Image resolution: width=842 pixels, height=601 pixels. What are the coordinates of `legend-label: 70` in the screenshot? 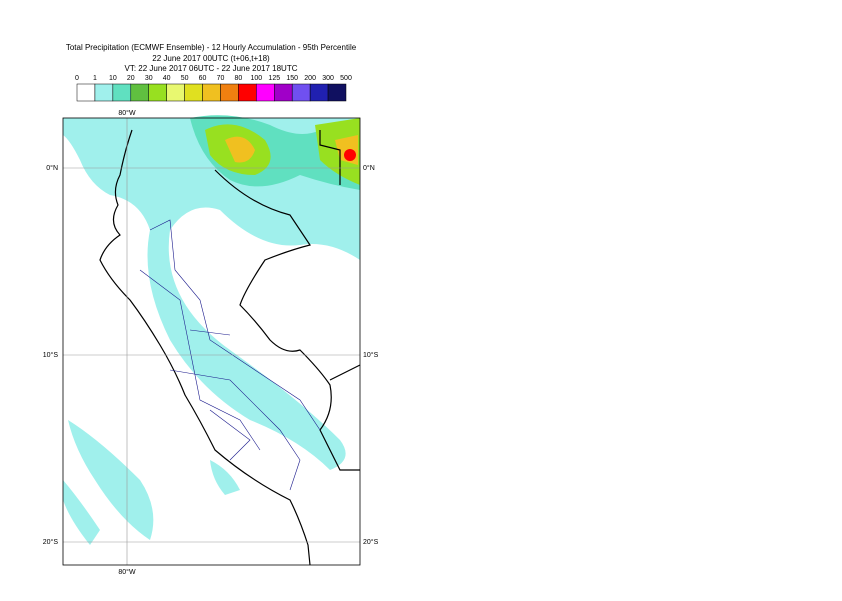 It's located at (221, 78).